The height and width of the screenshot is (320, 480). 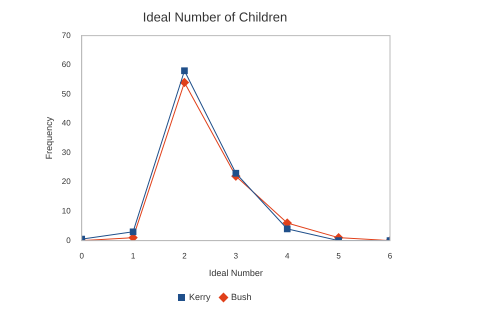 I want to click on legend-label: Bush, so click(x=241, y=297).